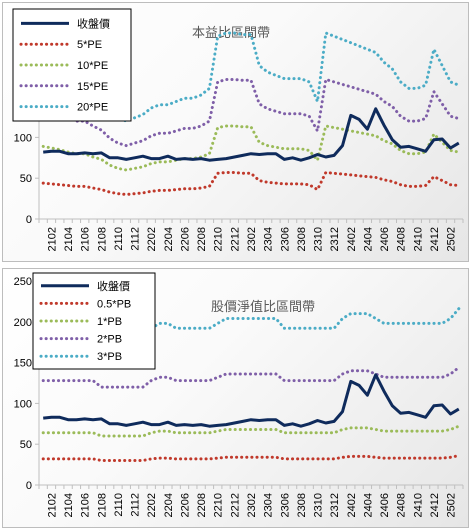 This screenshot has width=471, height=530. What do you see at coordinates (335, 505) in the screenshot?
I see `pb-x-tick-label: 2312` at bounding box center [335, 505].